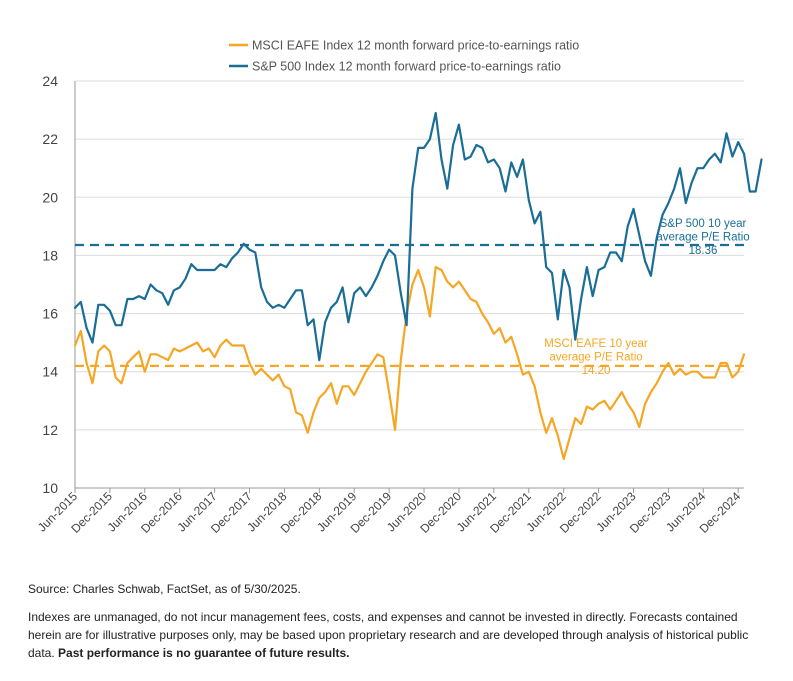  What do you see at coordinates (50, 139) in the screenshot?
I see `y-tick-label-22: 22` at bounding box center [50, 139].